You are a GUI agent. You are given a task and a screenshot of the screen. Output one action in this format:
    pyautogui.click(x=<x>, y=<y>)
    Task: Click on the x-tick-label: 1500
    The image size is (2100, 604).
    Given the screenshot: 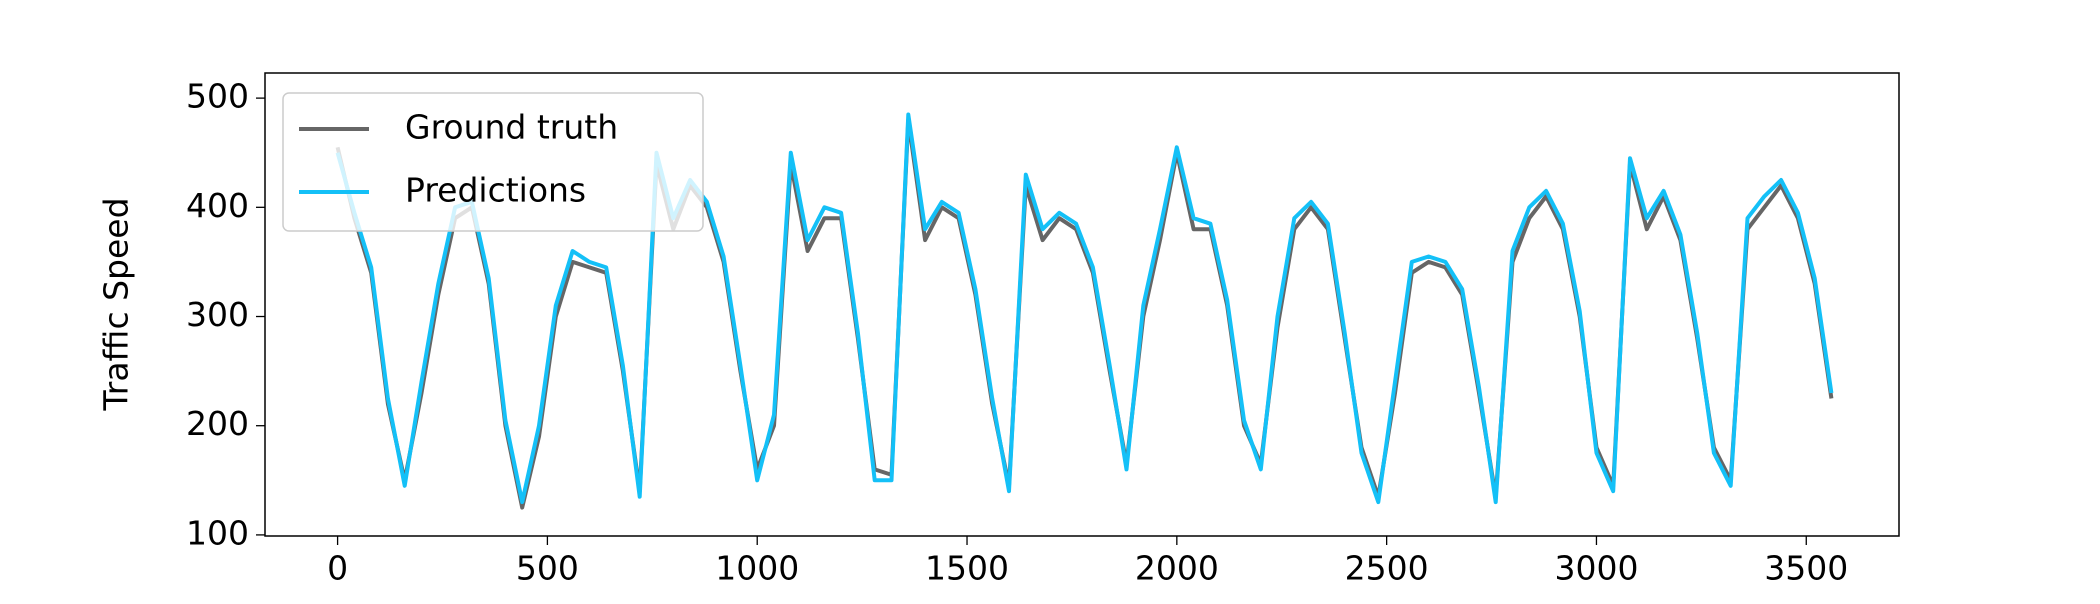 What is the action you would take?
    pyautogui.click(x=967, y=568)
    